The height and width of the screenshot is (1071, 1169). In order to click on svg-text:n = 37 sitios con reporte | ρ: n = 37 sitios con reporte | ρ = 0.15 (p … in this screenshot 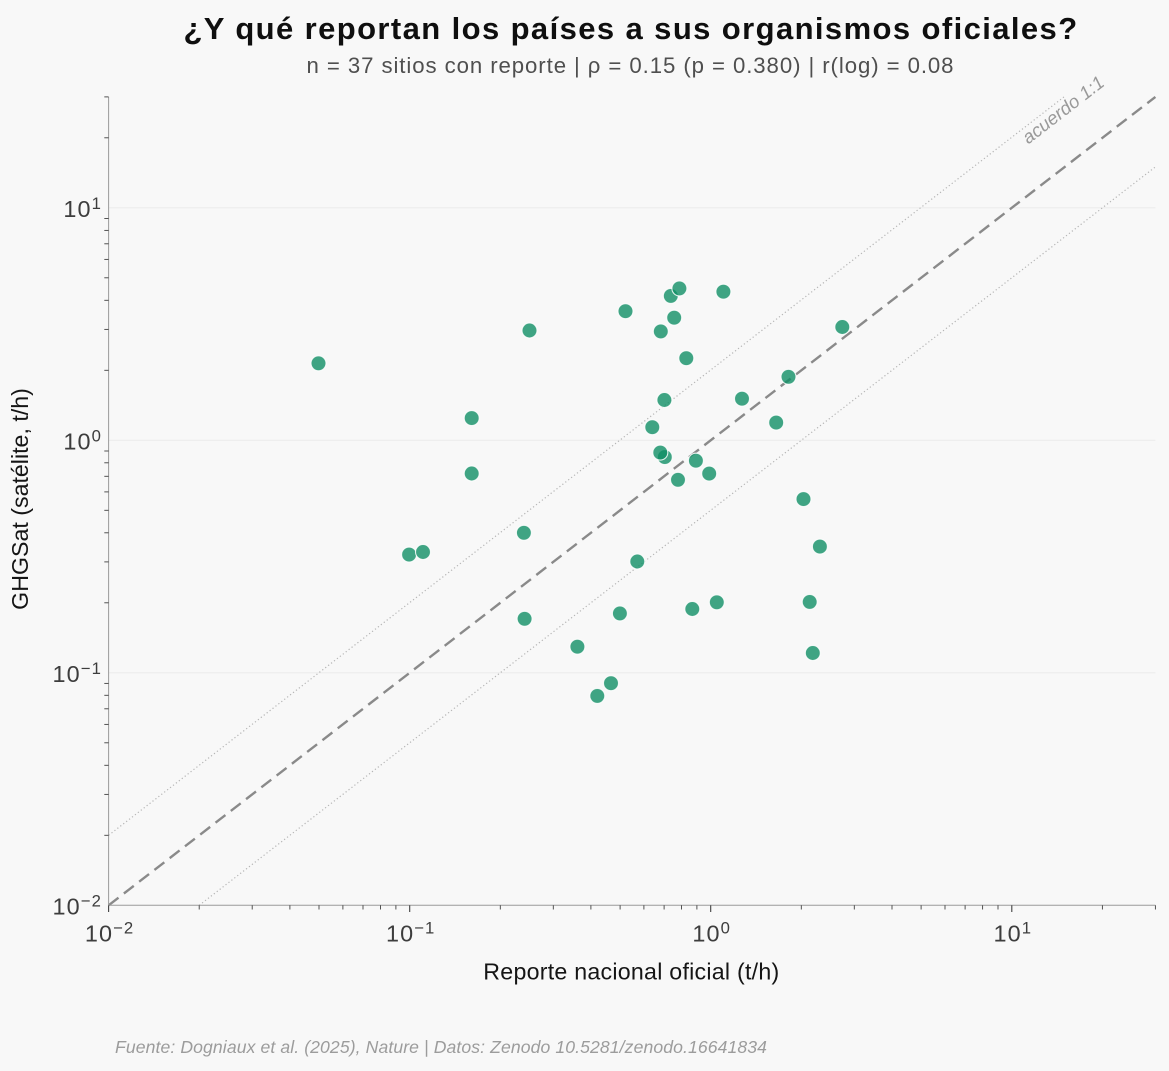, I will do `click(631, 65)`.